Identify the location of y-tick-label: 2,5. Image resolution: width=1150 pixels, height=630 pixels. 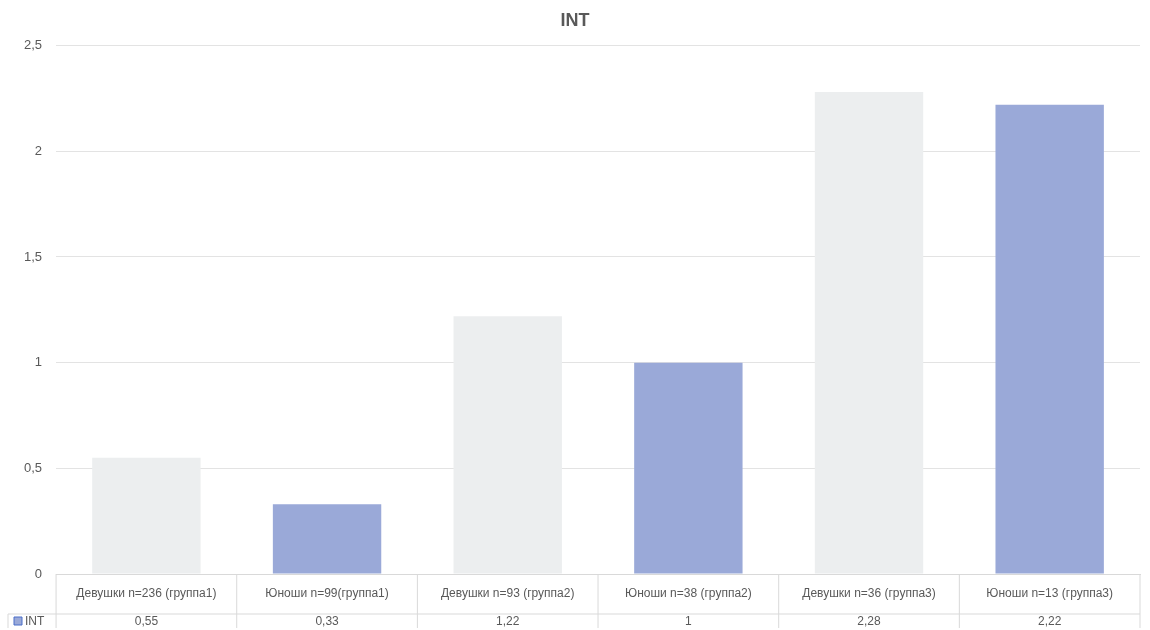
(33, 45).